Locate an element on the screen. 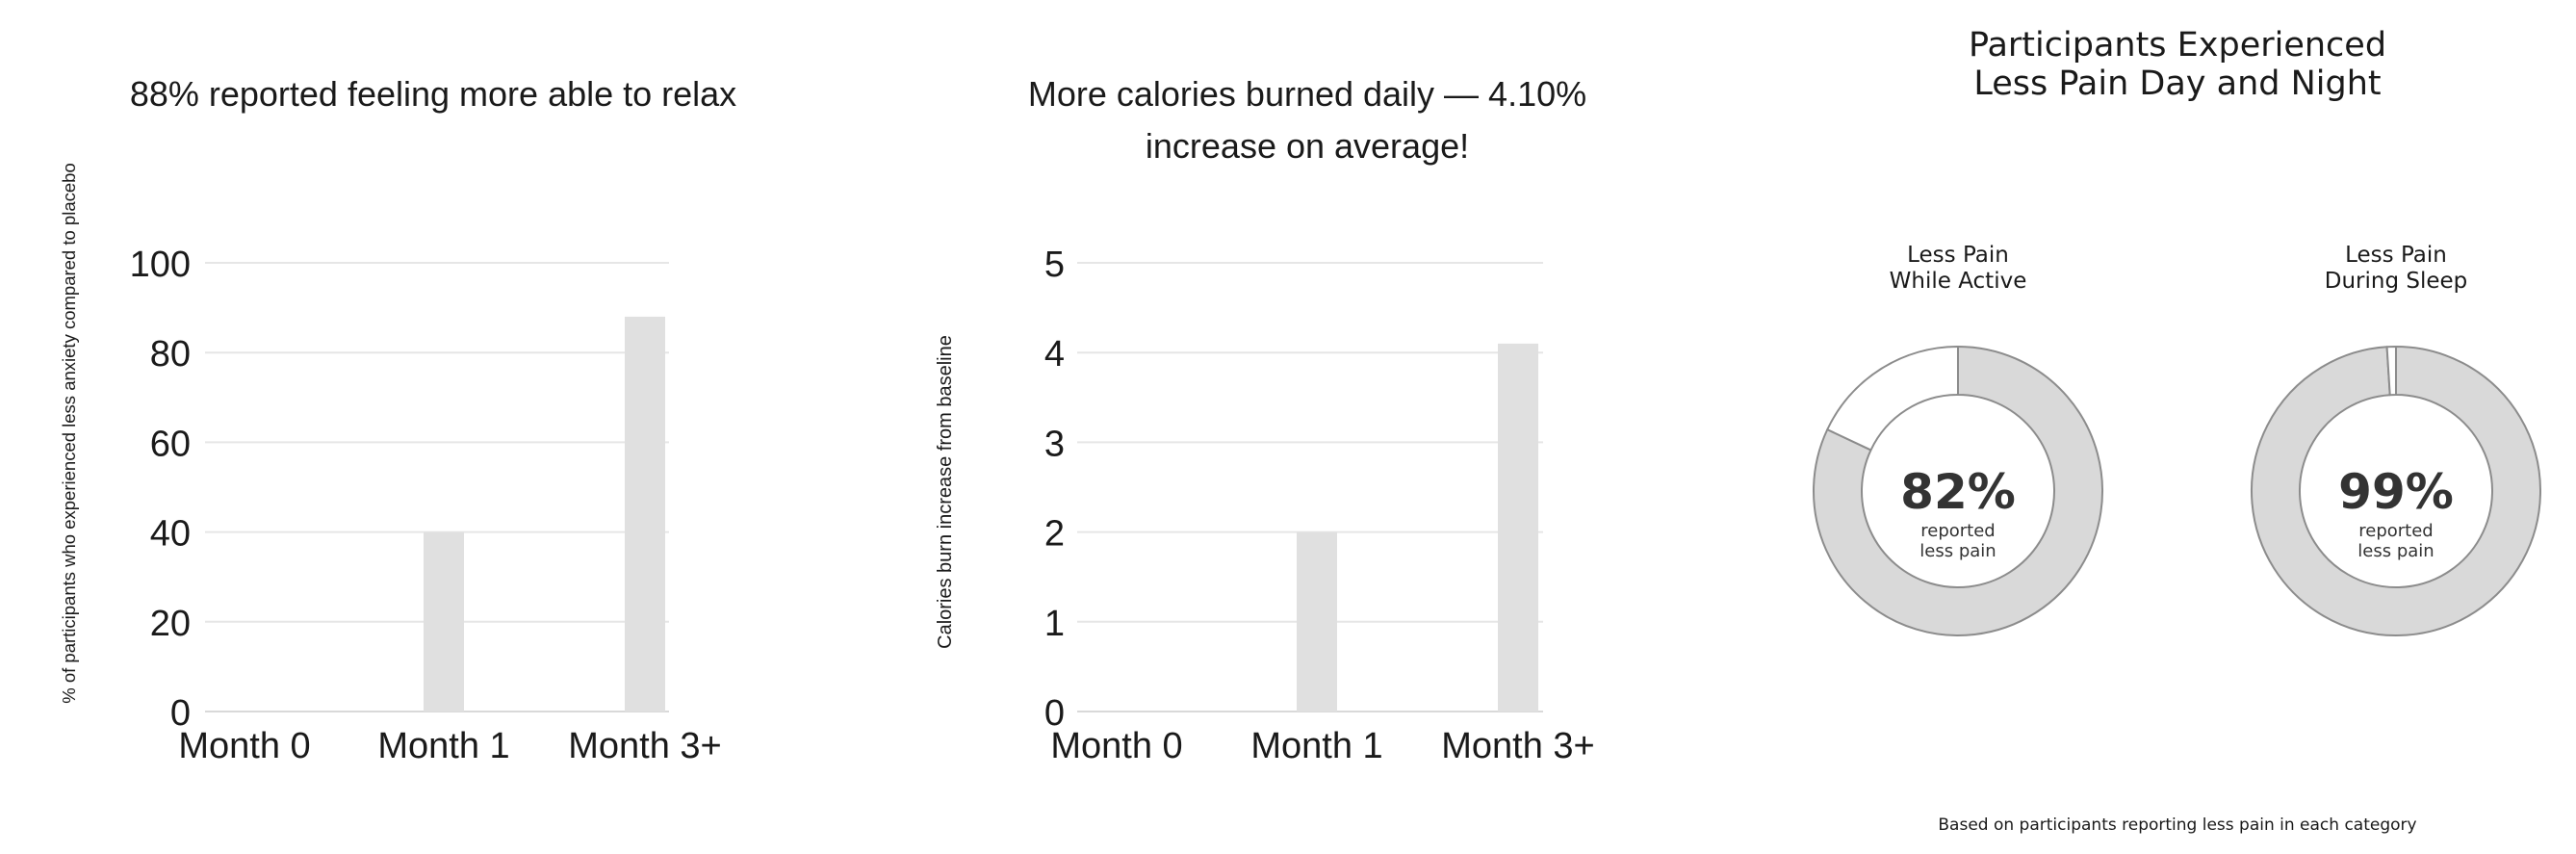 This screenshot has height=854, width=2576. y-axis-label: Calories burn increase from baseline is located at coordinates (945, 492).